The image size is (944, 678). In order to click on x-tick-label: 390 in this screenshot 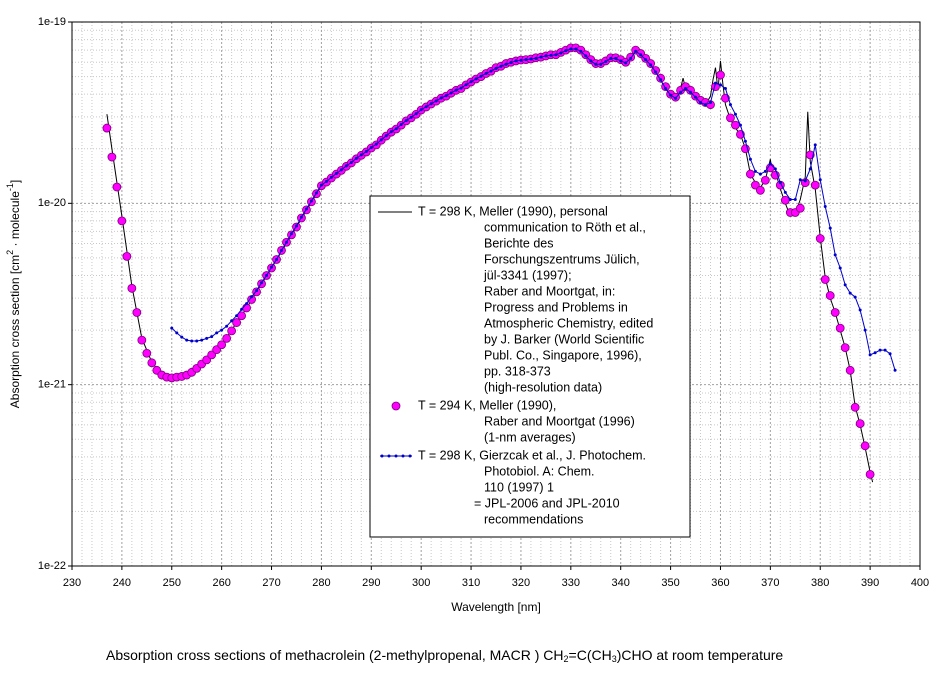, I will do `click(870, 583)`.